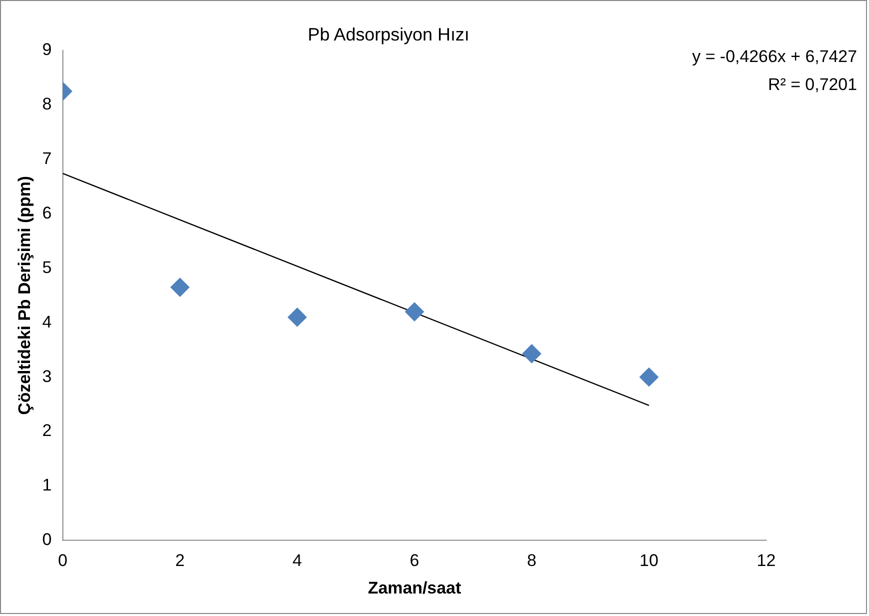 This screenshot has width=869, height=616. What do you see at coordinates (766, 560) in the screenshot?
I see `x-tick-label: 12` at bounding box center [766, 560].